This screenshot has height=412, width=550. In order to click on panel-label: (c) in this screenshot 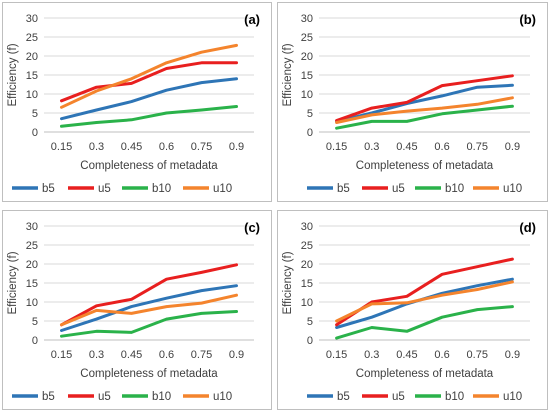, I will do `click(252, 227)`.